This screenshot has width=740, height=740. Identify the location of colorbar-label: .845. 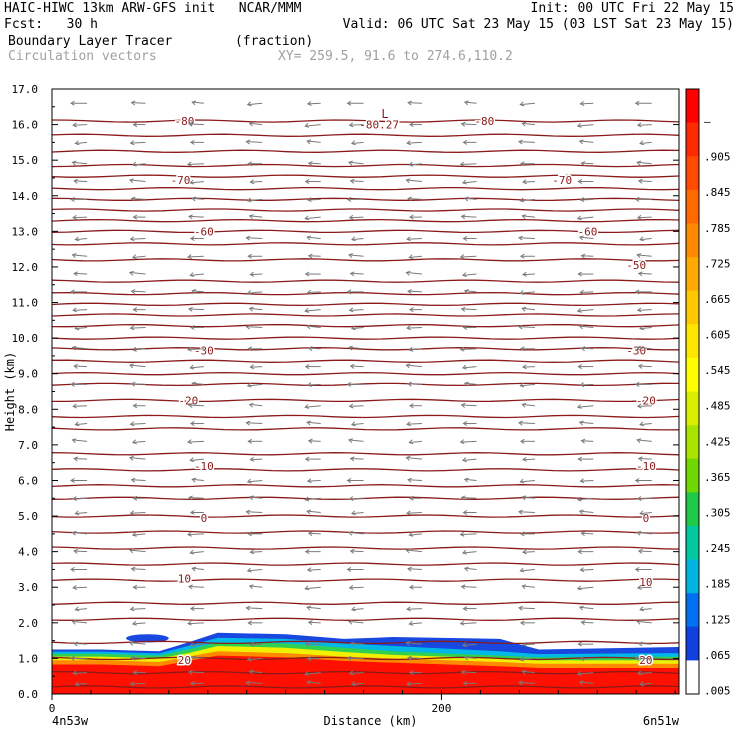
(717, 192).